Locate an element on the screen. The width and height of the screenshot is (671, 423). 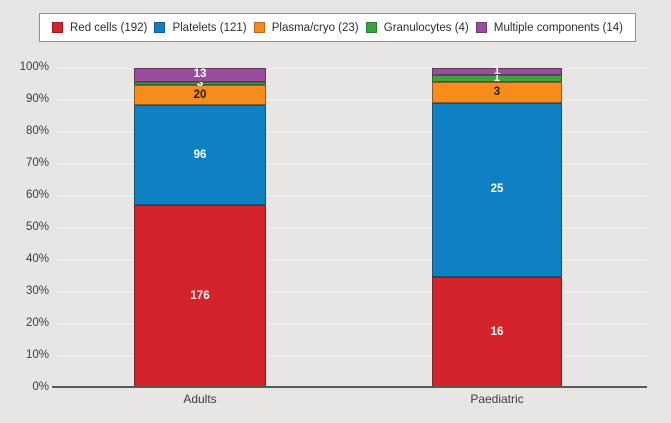
segment-value-label: 20 is located at coordinates (200, 94).